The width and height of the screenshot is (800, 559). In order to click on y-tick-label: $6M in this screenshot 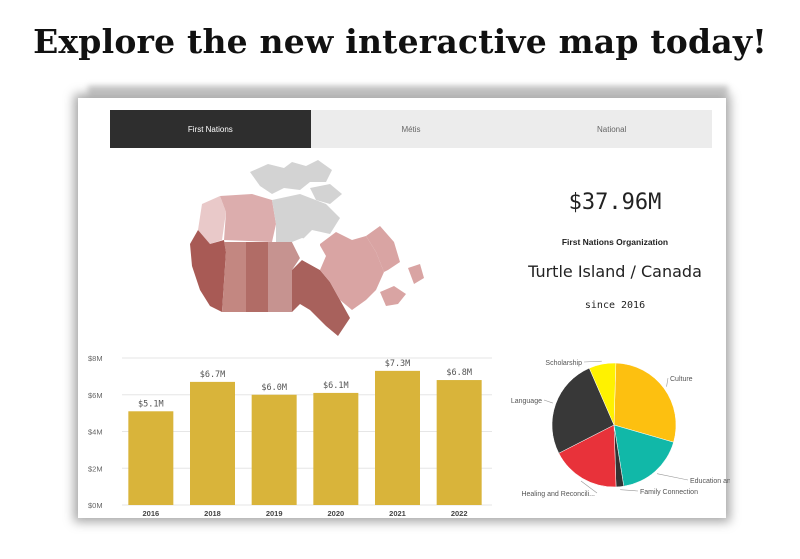, I will do `click(95, 395)`.